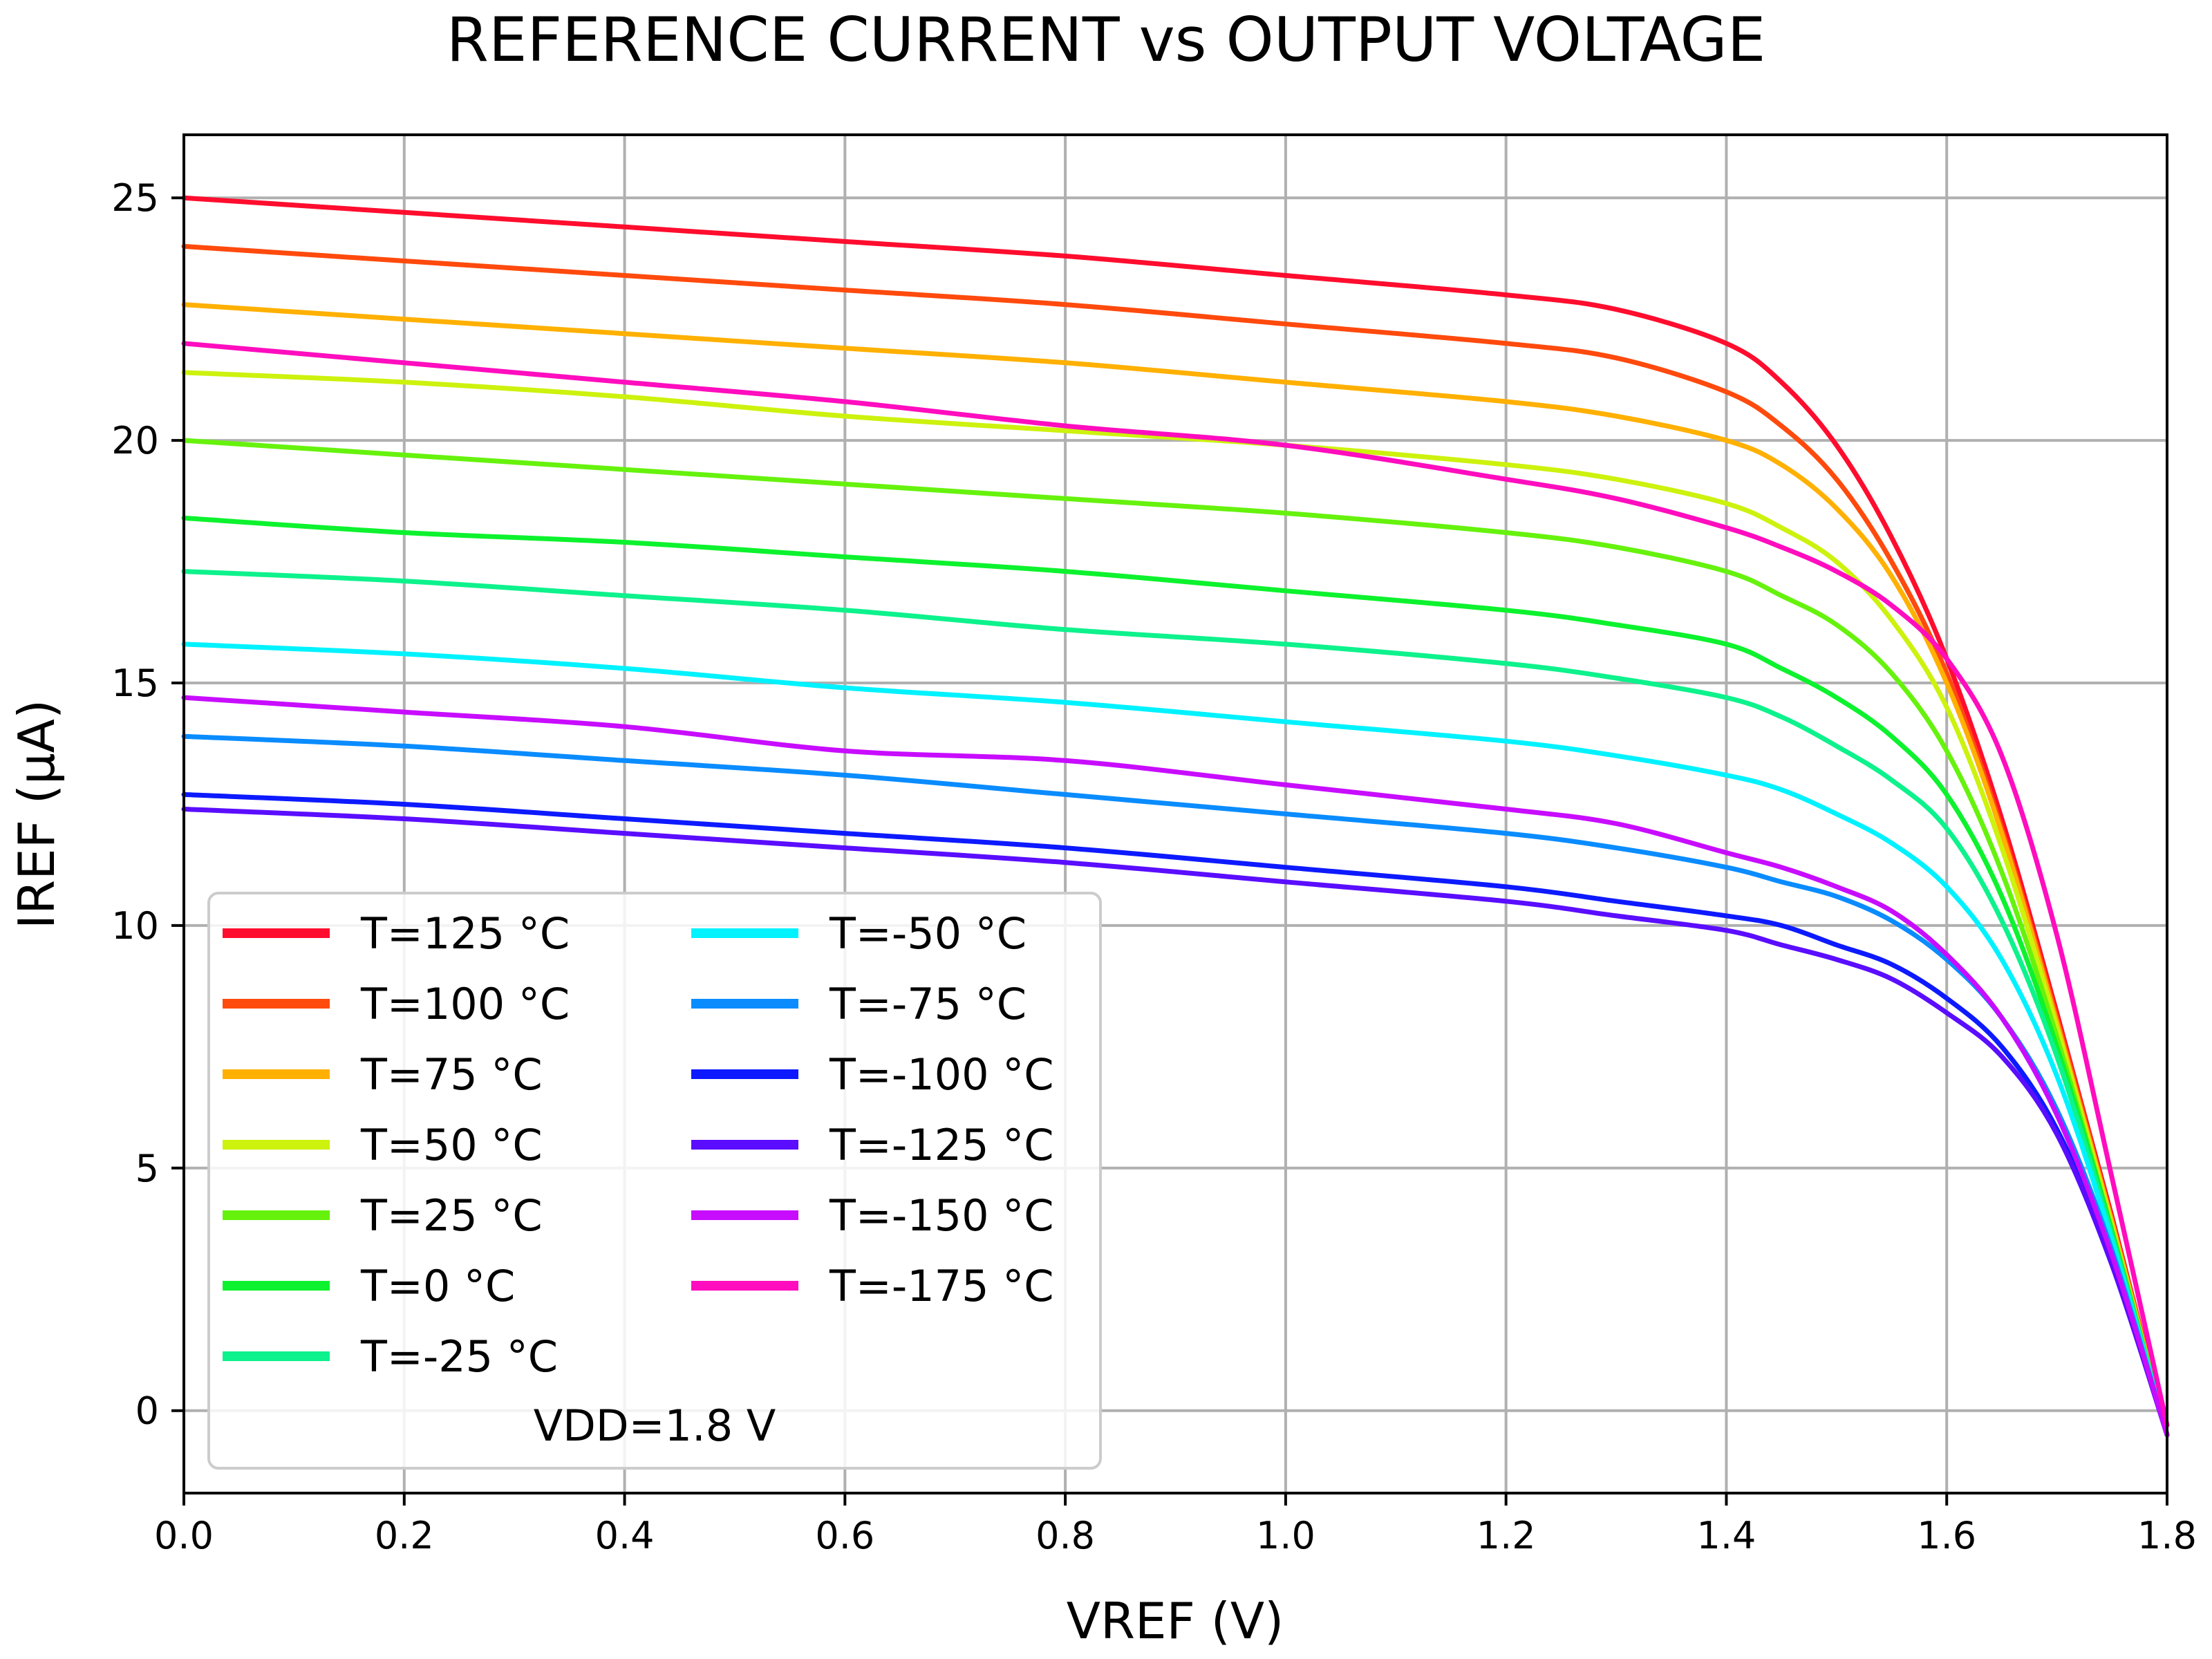 The image size is (2212, 1659). What do you see at coordinates (135, 440) in the screenshot?
I see `y-tick-label: 20` at bounding box center [135, 440].